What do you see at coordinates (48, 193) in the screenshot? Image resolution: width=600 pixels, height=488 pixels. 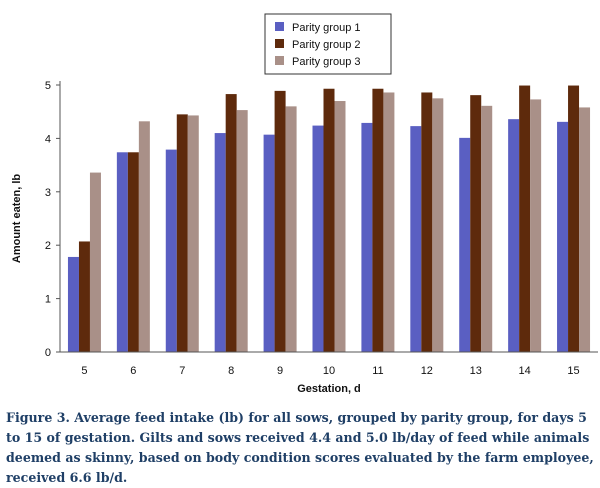 I see `y-tick-label: 3` at bounding box center [48, 193].